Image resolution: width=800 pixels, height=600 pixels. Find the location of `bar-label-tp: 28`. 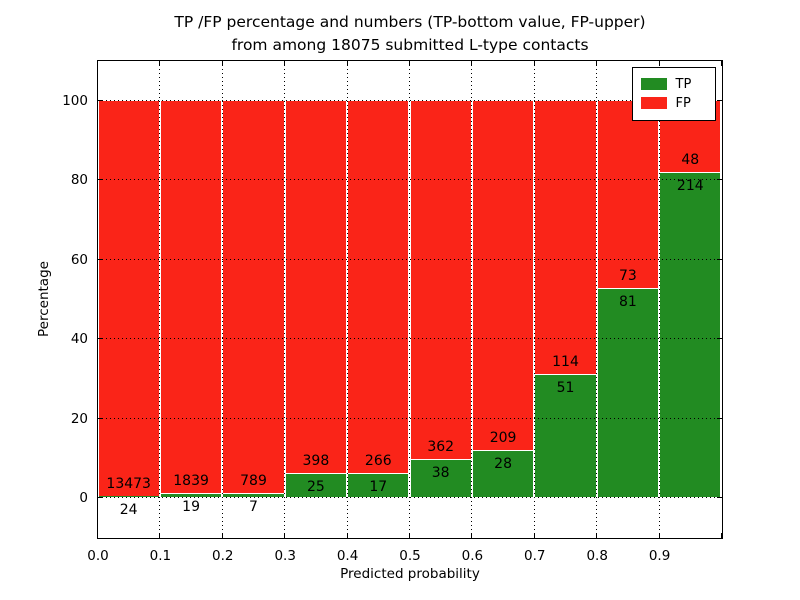

bar-label-tp: 28 is located at coordinates (503, 463).